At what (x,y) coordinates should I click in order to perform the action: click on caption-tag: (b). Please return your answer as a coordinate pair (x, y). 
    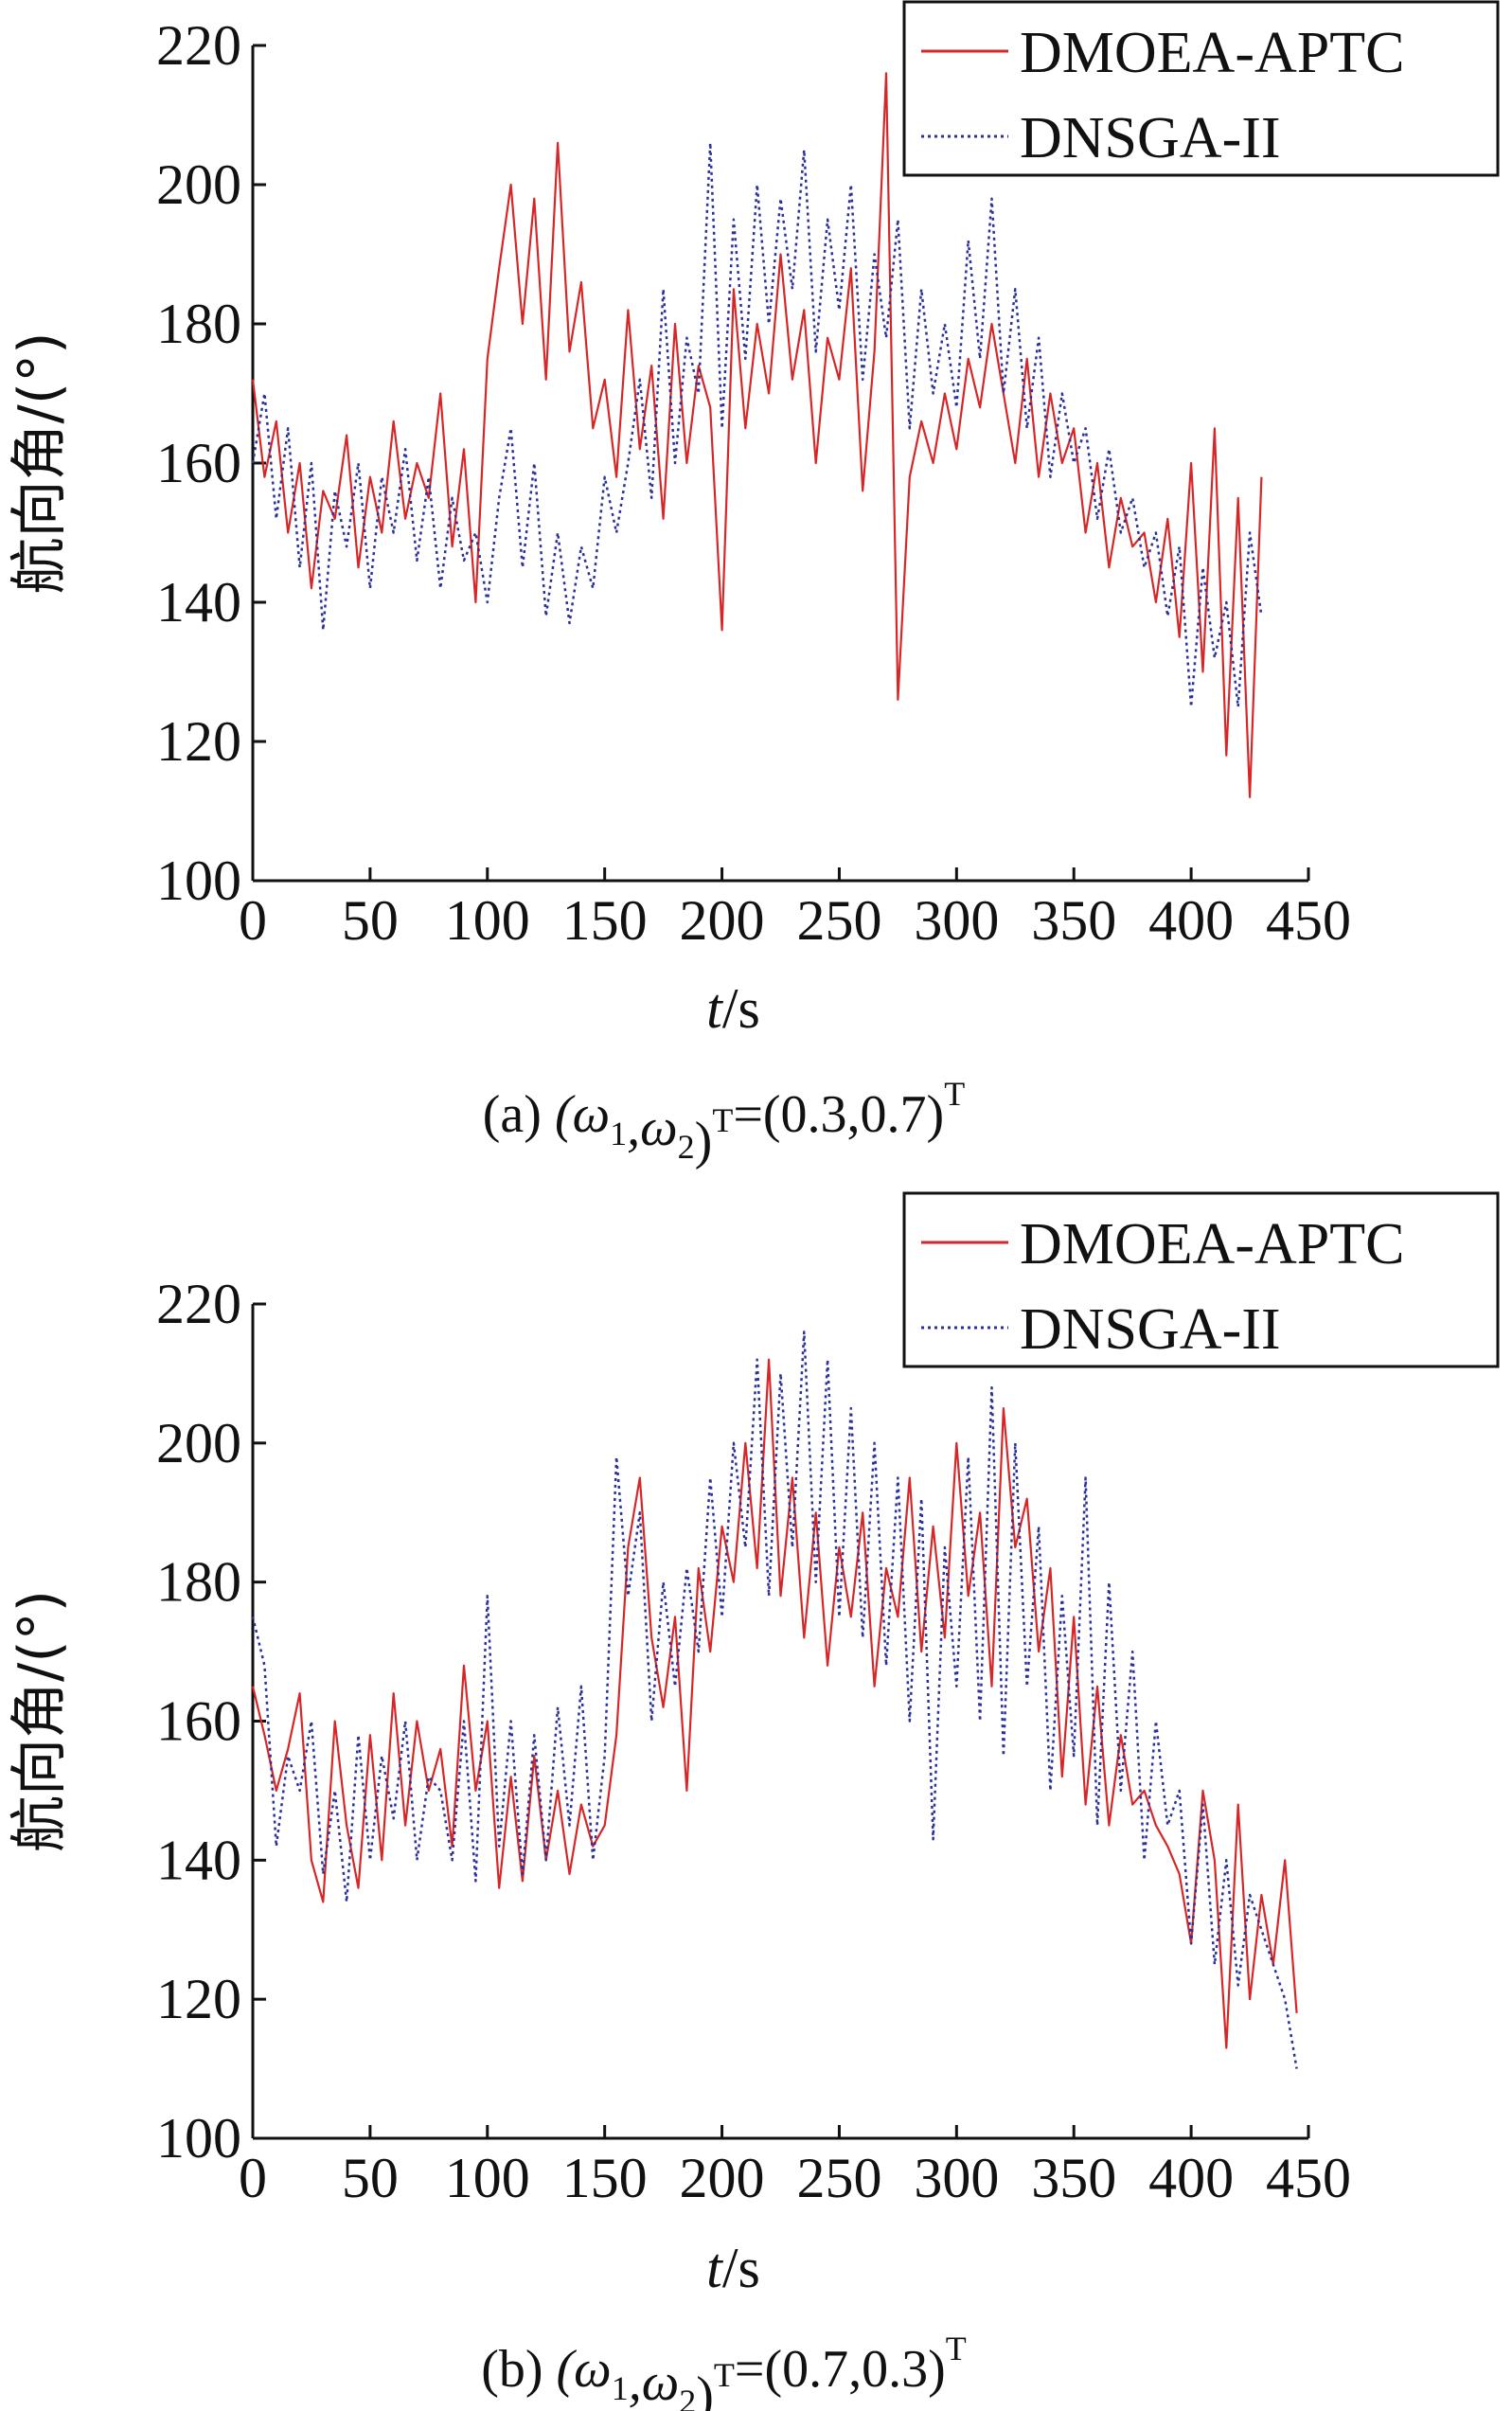
    Looking at the image, I should click on (518, 2369).